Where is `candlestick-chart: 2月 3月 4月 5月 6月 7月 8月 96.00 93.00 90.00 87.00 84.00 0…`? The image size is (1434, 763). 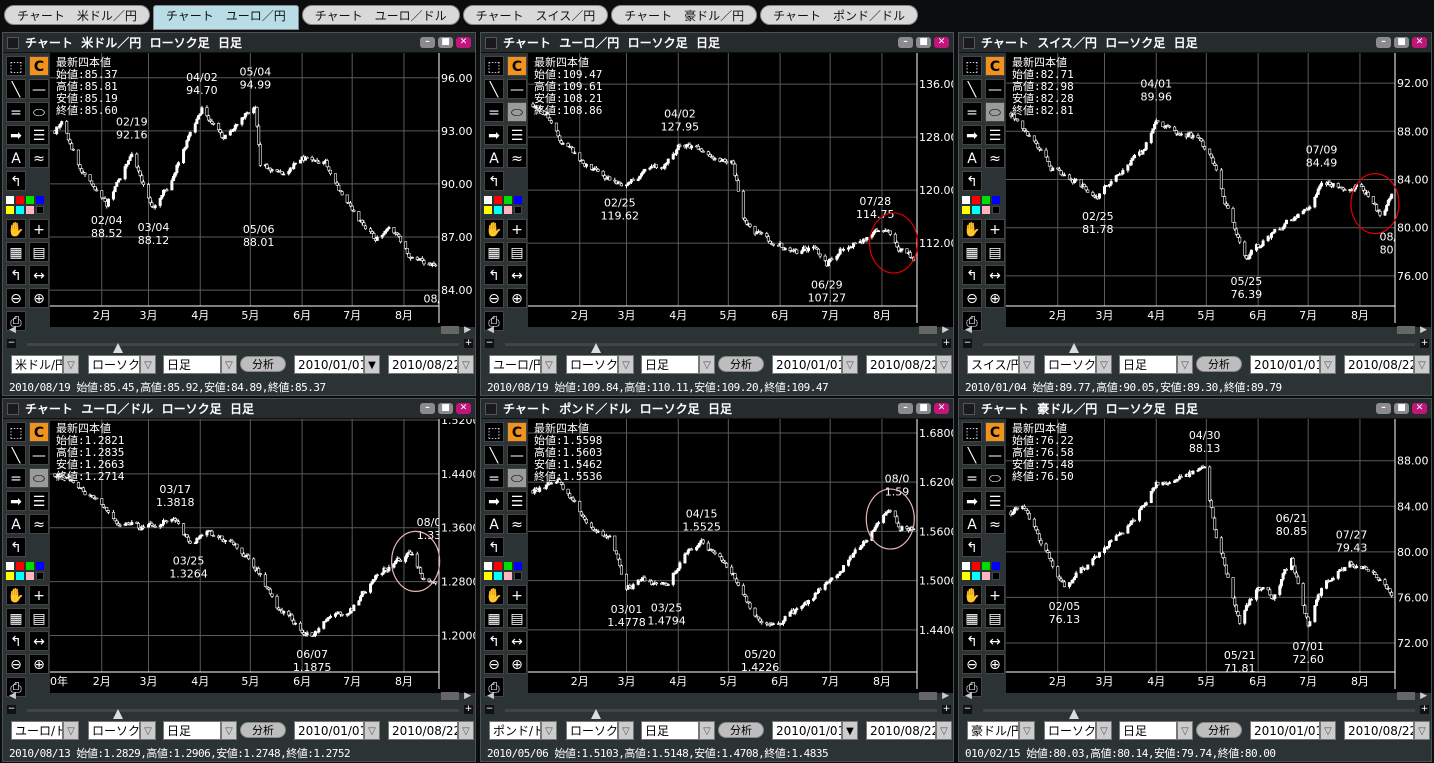 candlestick-chart: 2月 3月 4月 5月 6月 7月 8月 96.00 93.00 90.00 87.00 84.00 0… is located at coordinates (263, 190).